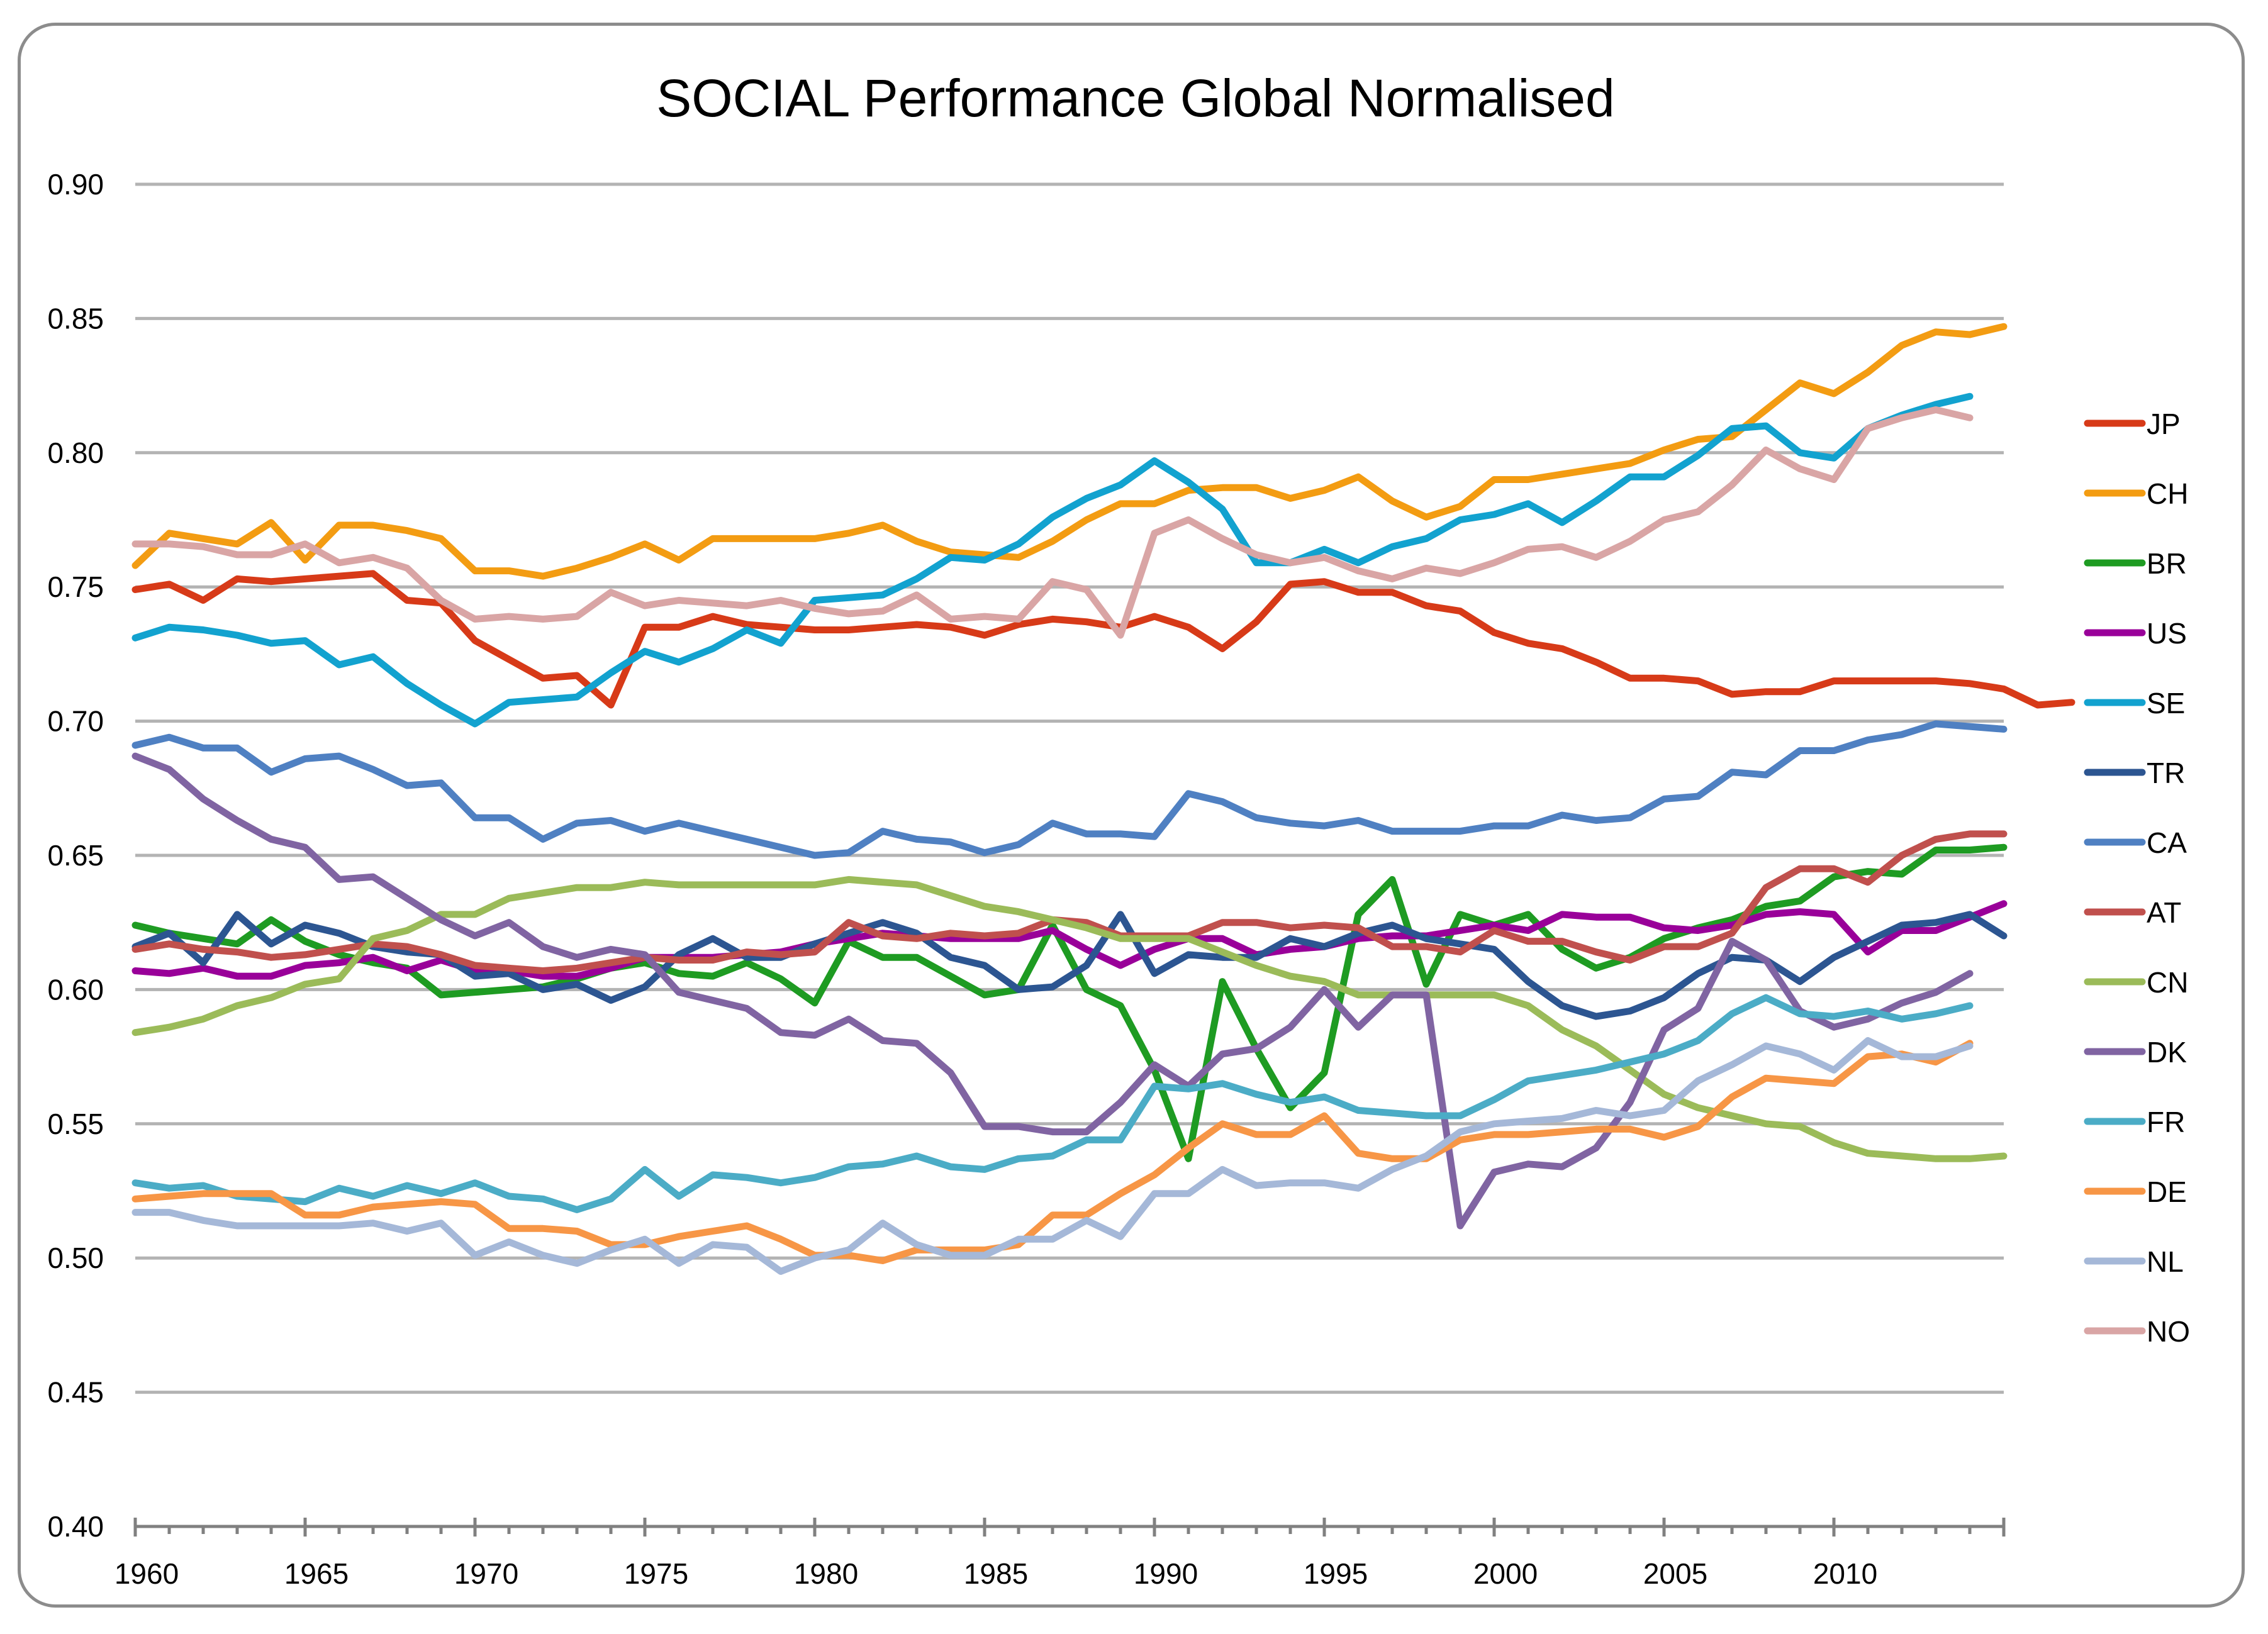 Image resolution: width=2268 pixels, height=1634 pixels. What do you see at coordinates (1336, 1573) in the screenshot?
I see `x-tick-label: 1995` at bounding box center [1336, 1573].